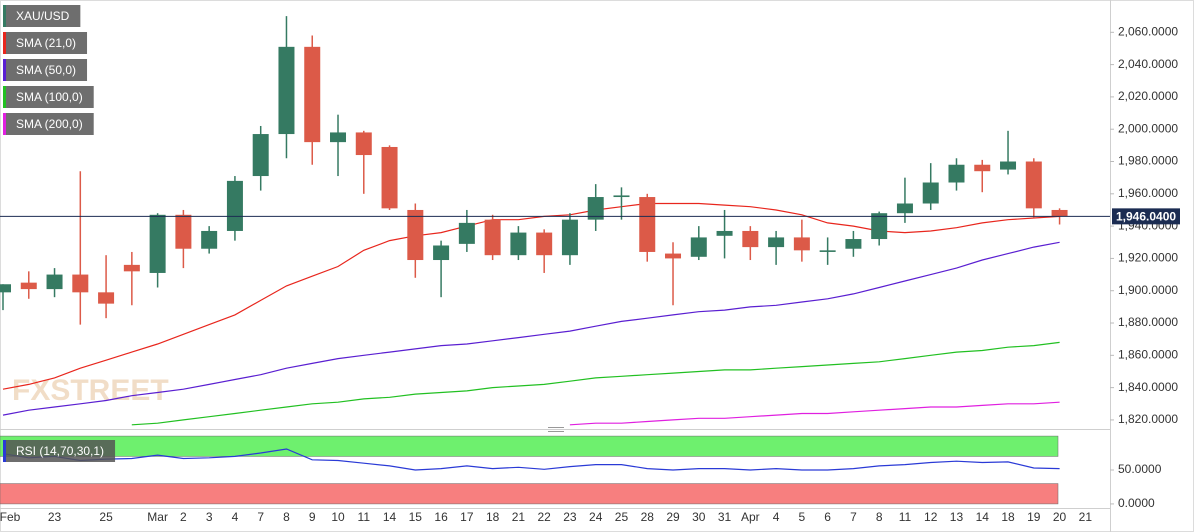  What do you see at coordinates (1060, 517) in the screenshot?
I see `x-tick-label: 20` at bounding box center [1060, 517].